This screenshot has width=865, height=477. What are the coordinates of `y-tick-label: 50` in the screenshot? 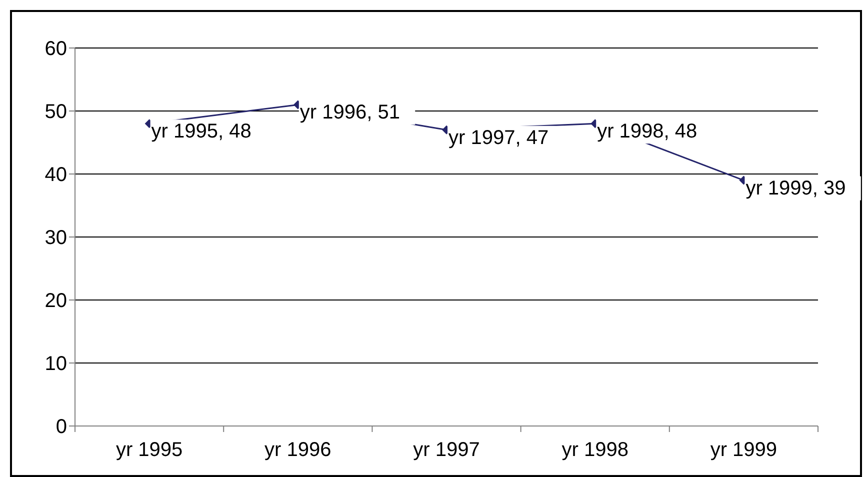 It's located at (55, 112).